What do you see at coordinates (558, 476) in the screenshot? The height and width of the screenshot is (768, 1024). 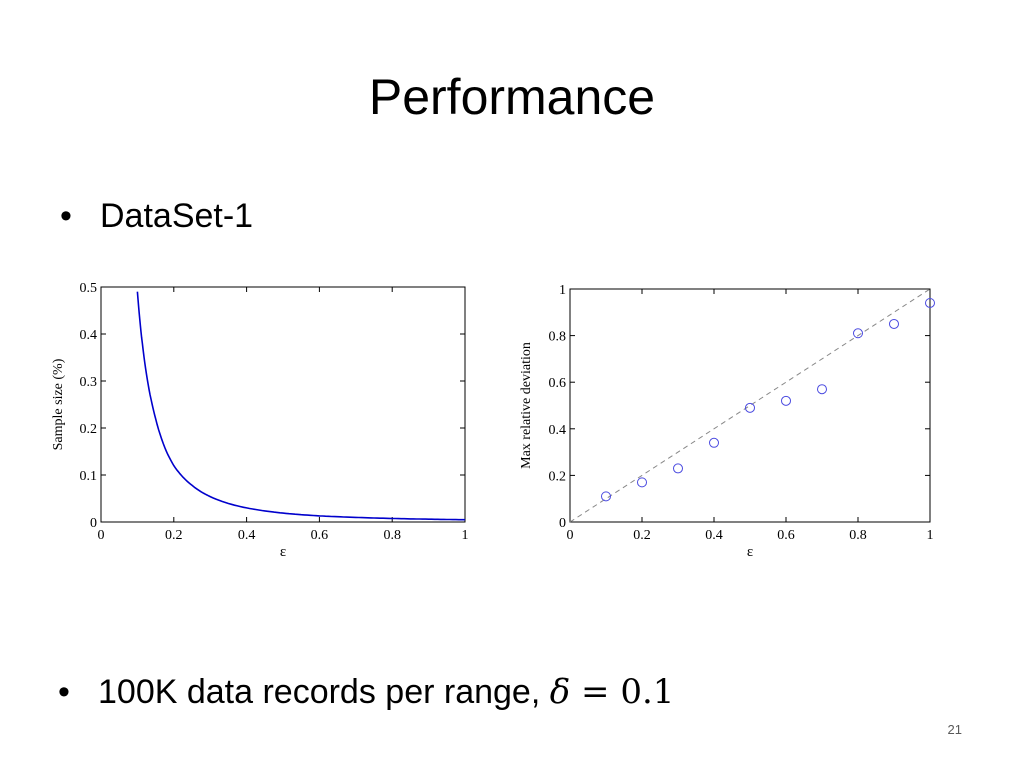 I see `chart2-y-tick-label: 0.2` at bounding box center [558, 476].